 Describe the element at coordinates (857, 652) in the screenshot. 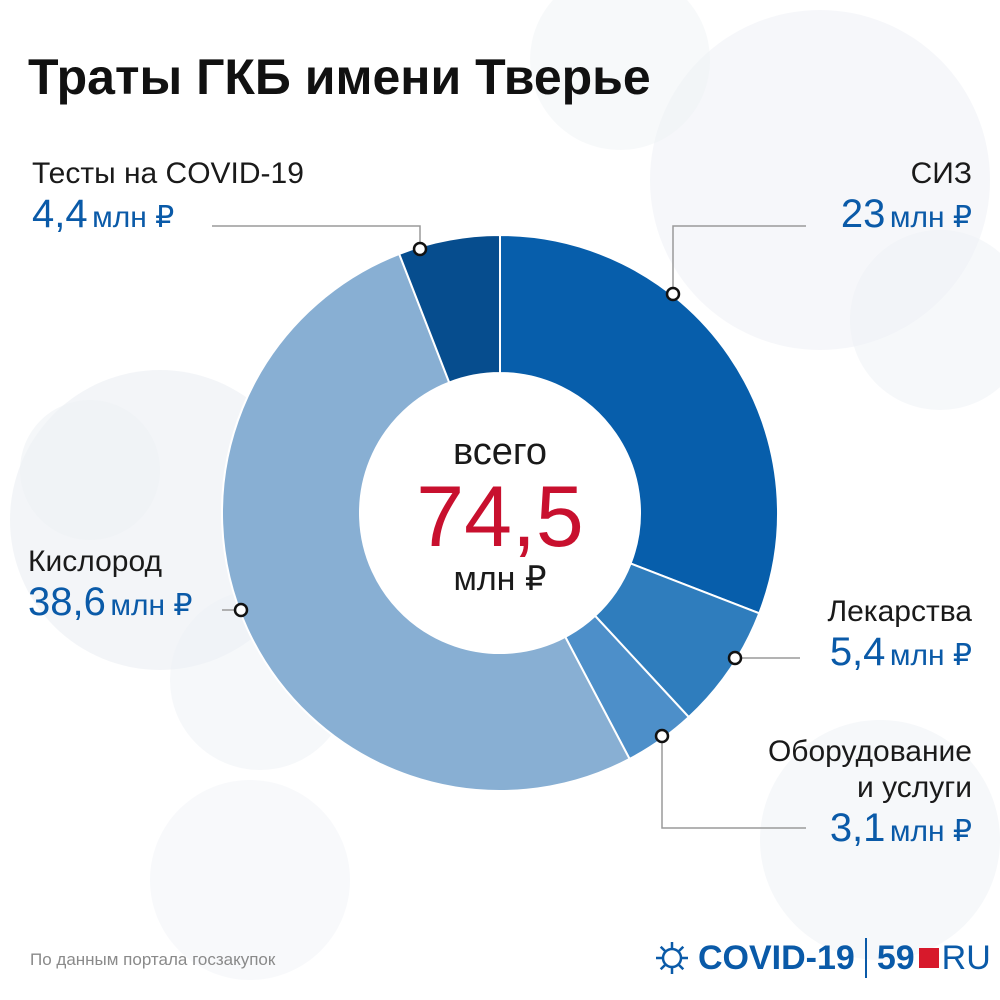

I see `label-drugs-value: 5,4` at that location.